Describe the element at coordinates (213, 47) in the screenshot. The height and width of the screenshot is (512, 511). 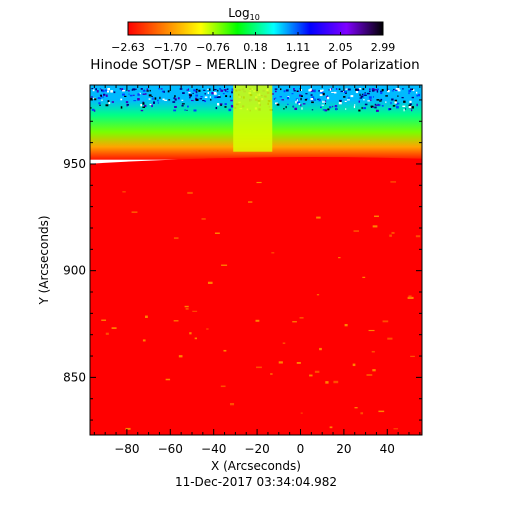
I see `colorbar-tick-label: −0.76` at that location.